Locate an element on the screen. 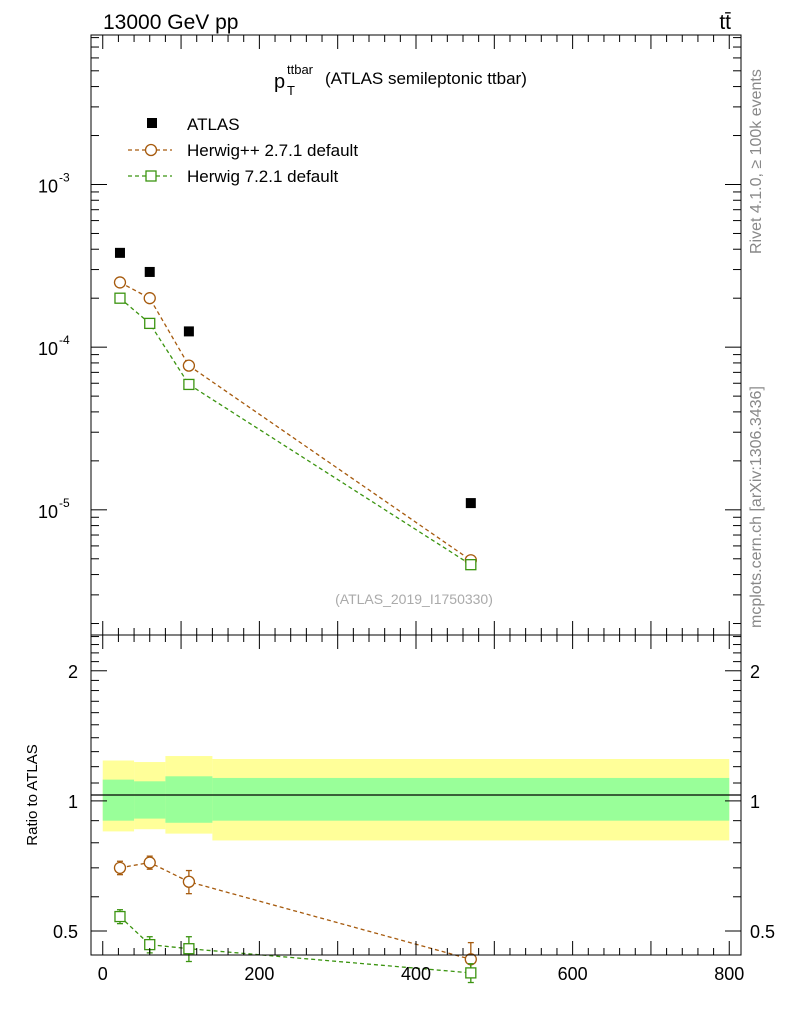  ratio-y-tick-label-right: 0.5 is located at coordinates (762, 932).